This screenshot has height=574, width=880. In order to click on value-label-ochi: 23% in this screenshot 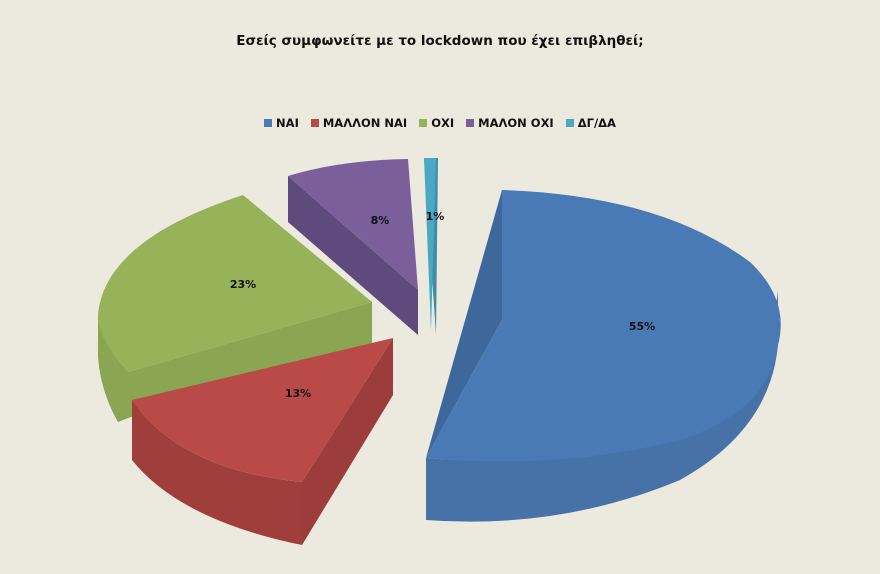, I will do `click(243, 284)`.